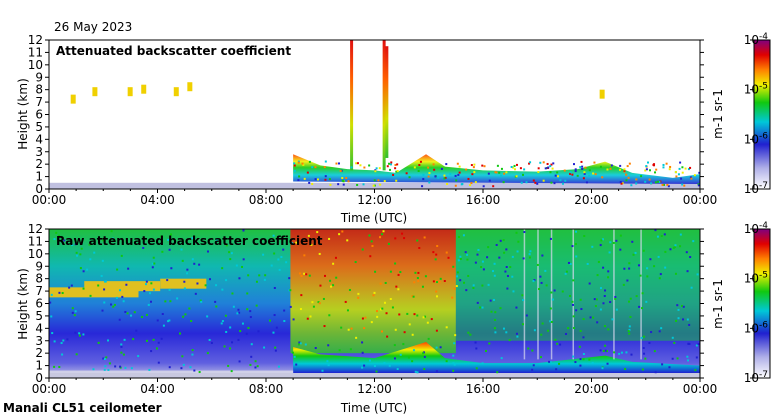  Describe the element at coordinates (23, 113) in the screenshot. I see `y-axis-label-1: Height (km)` at that location.